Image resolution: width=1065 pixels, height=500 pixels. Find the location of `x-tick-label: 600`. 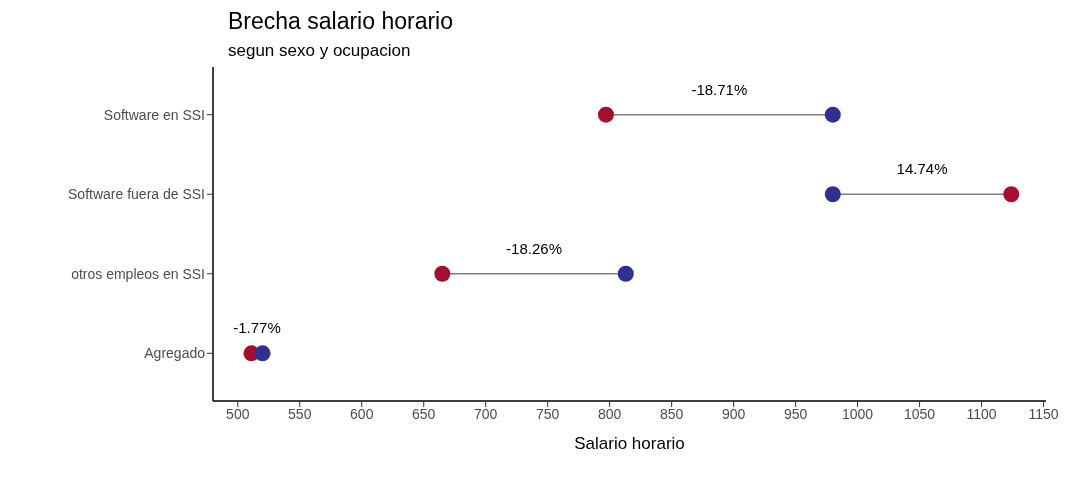

x-tick-label: 600 is located at coordinates (362, 413).